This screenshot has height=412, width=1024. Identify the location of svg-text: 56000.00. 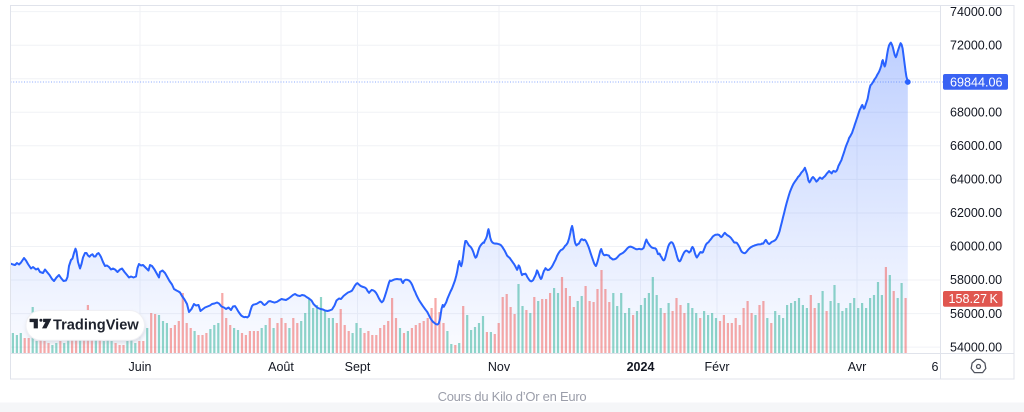
(976, 314).